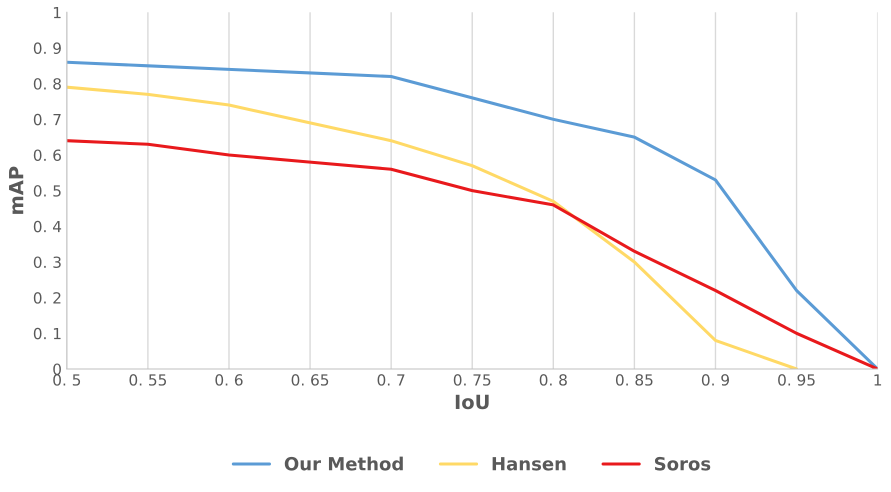  I want to click on x-tick-label: 0. 95, so click(796, 380).